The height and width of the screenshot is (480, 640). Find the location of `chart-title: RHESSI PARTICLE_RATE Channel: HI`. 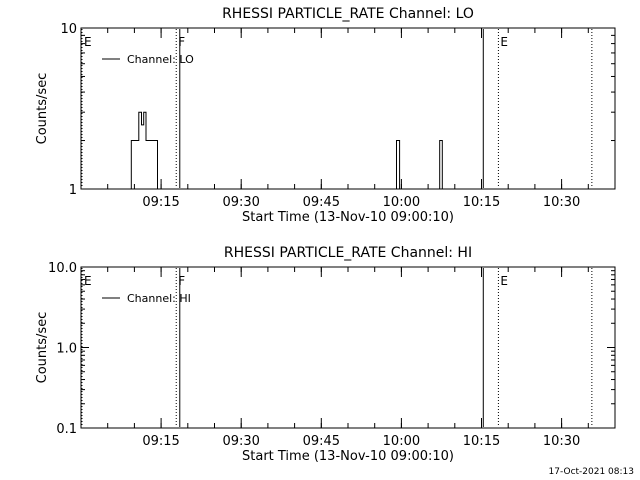

chart-title: RHESSI PARTICLE_RATE Channel: HI is located at coordinates (348, 253).